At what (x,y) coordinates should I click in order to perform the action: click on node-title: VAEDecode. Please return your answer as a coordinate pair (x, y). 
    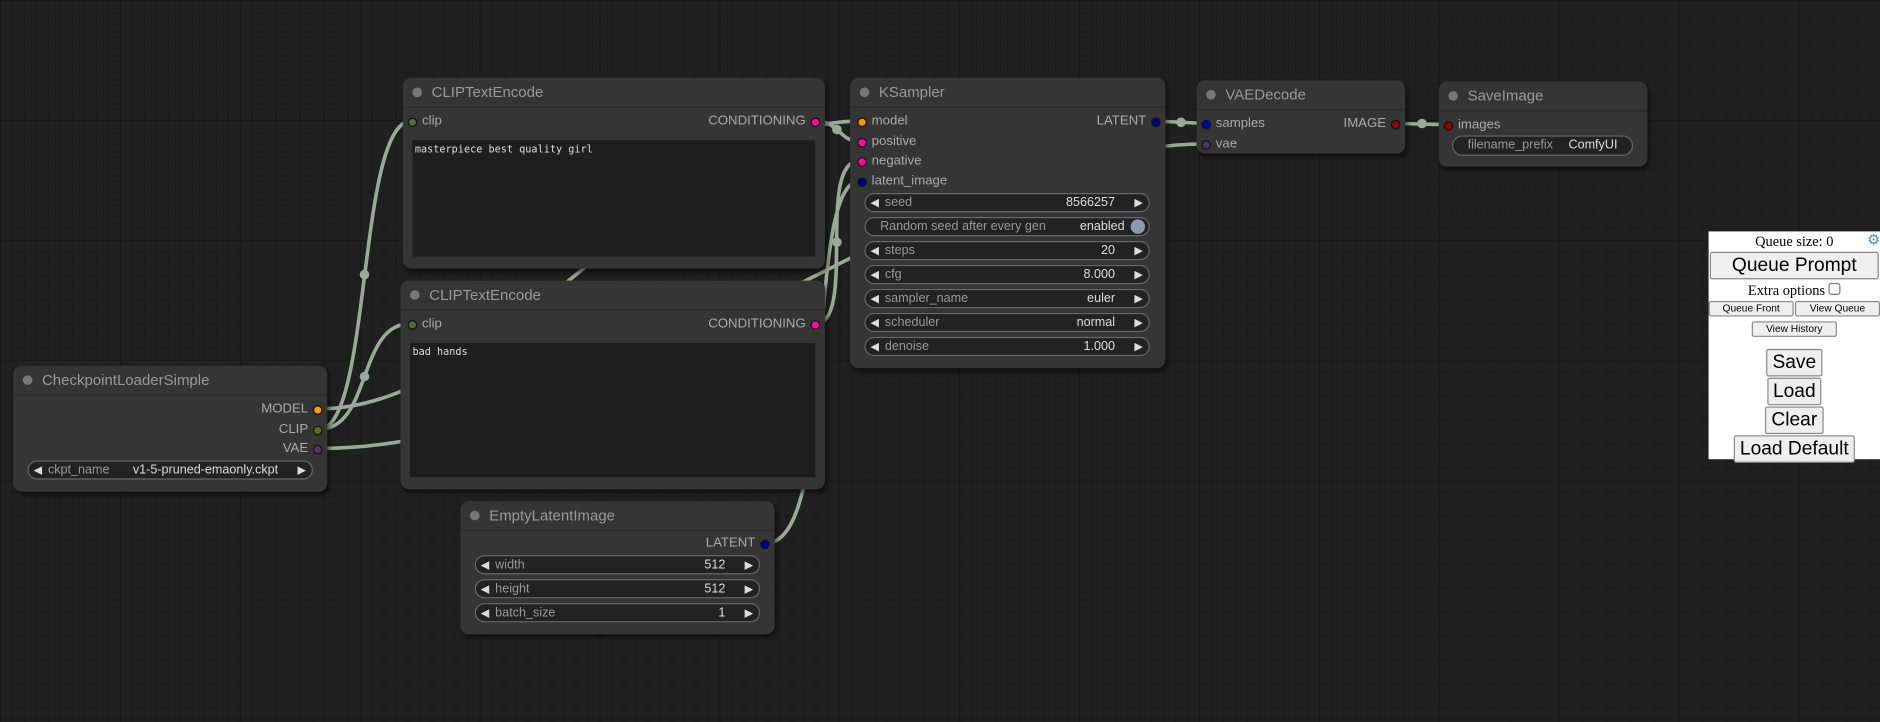
    Looking at the image, I should click on (1301, 95).